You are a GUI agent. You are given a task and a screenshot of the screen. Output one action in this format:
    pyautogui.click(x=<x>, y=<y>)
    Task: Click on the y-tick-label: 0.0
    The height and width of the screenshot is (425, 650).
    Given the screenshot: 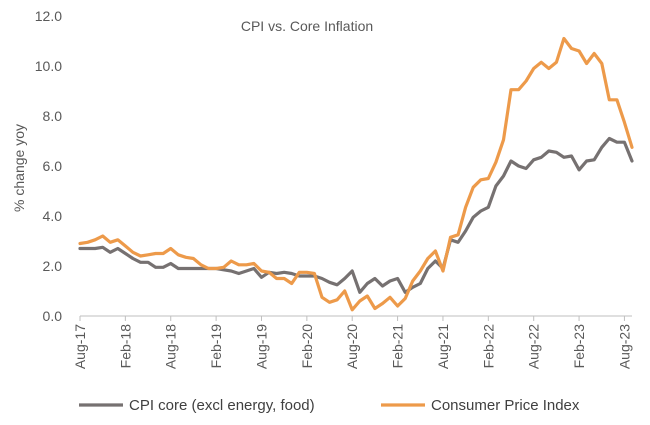 What is the action you would take?
    pyautogui.click(x=53, y=316)
    